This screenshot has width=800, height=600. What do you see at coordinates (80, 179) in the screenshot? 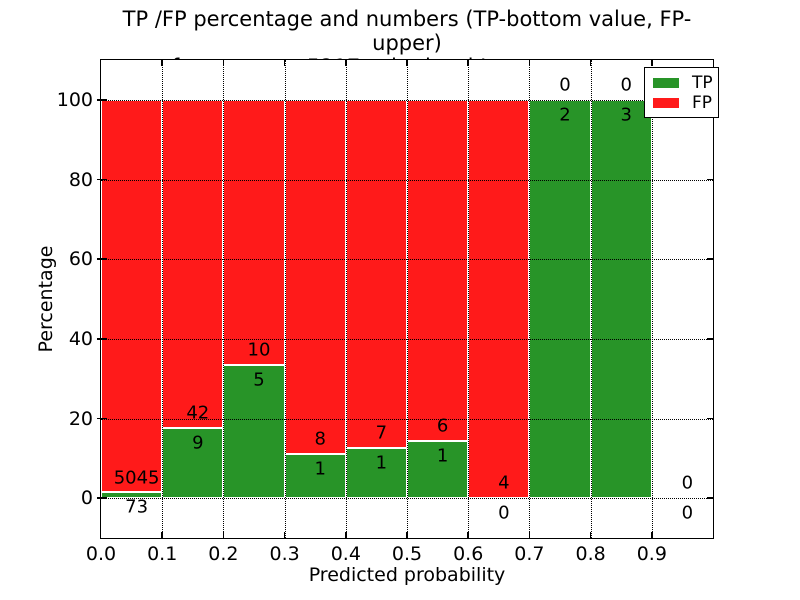
I see `y-tick-label: 80` at bounding box center [80, 179].